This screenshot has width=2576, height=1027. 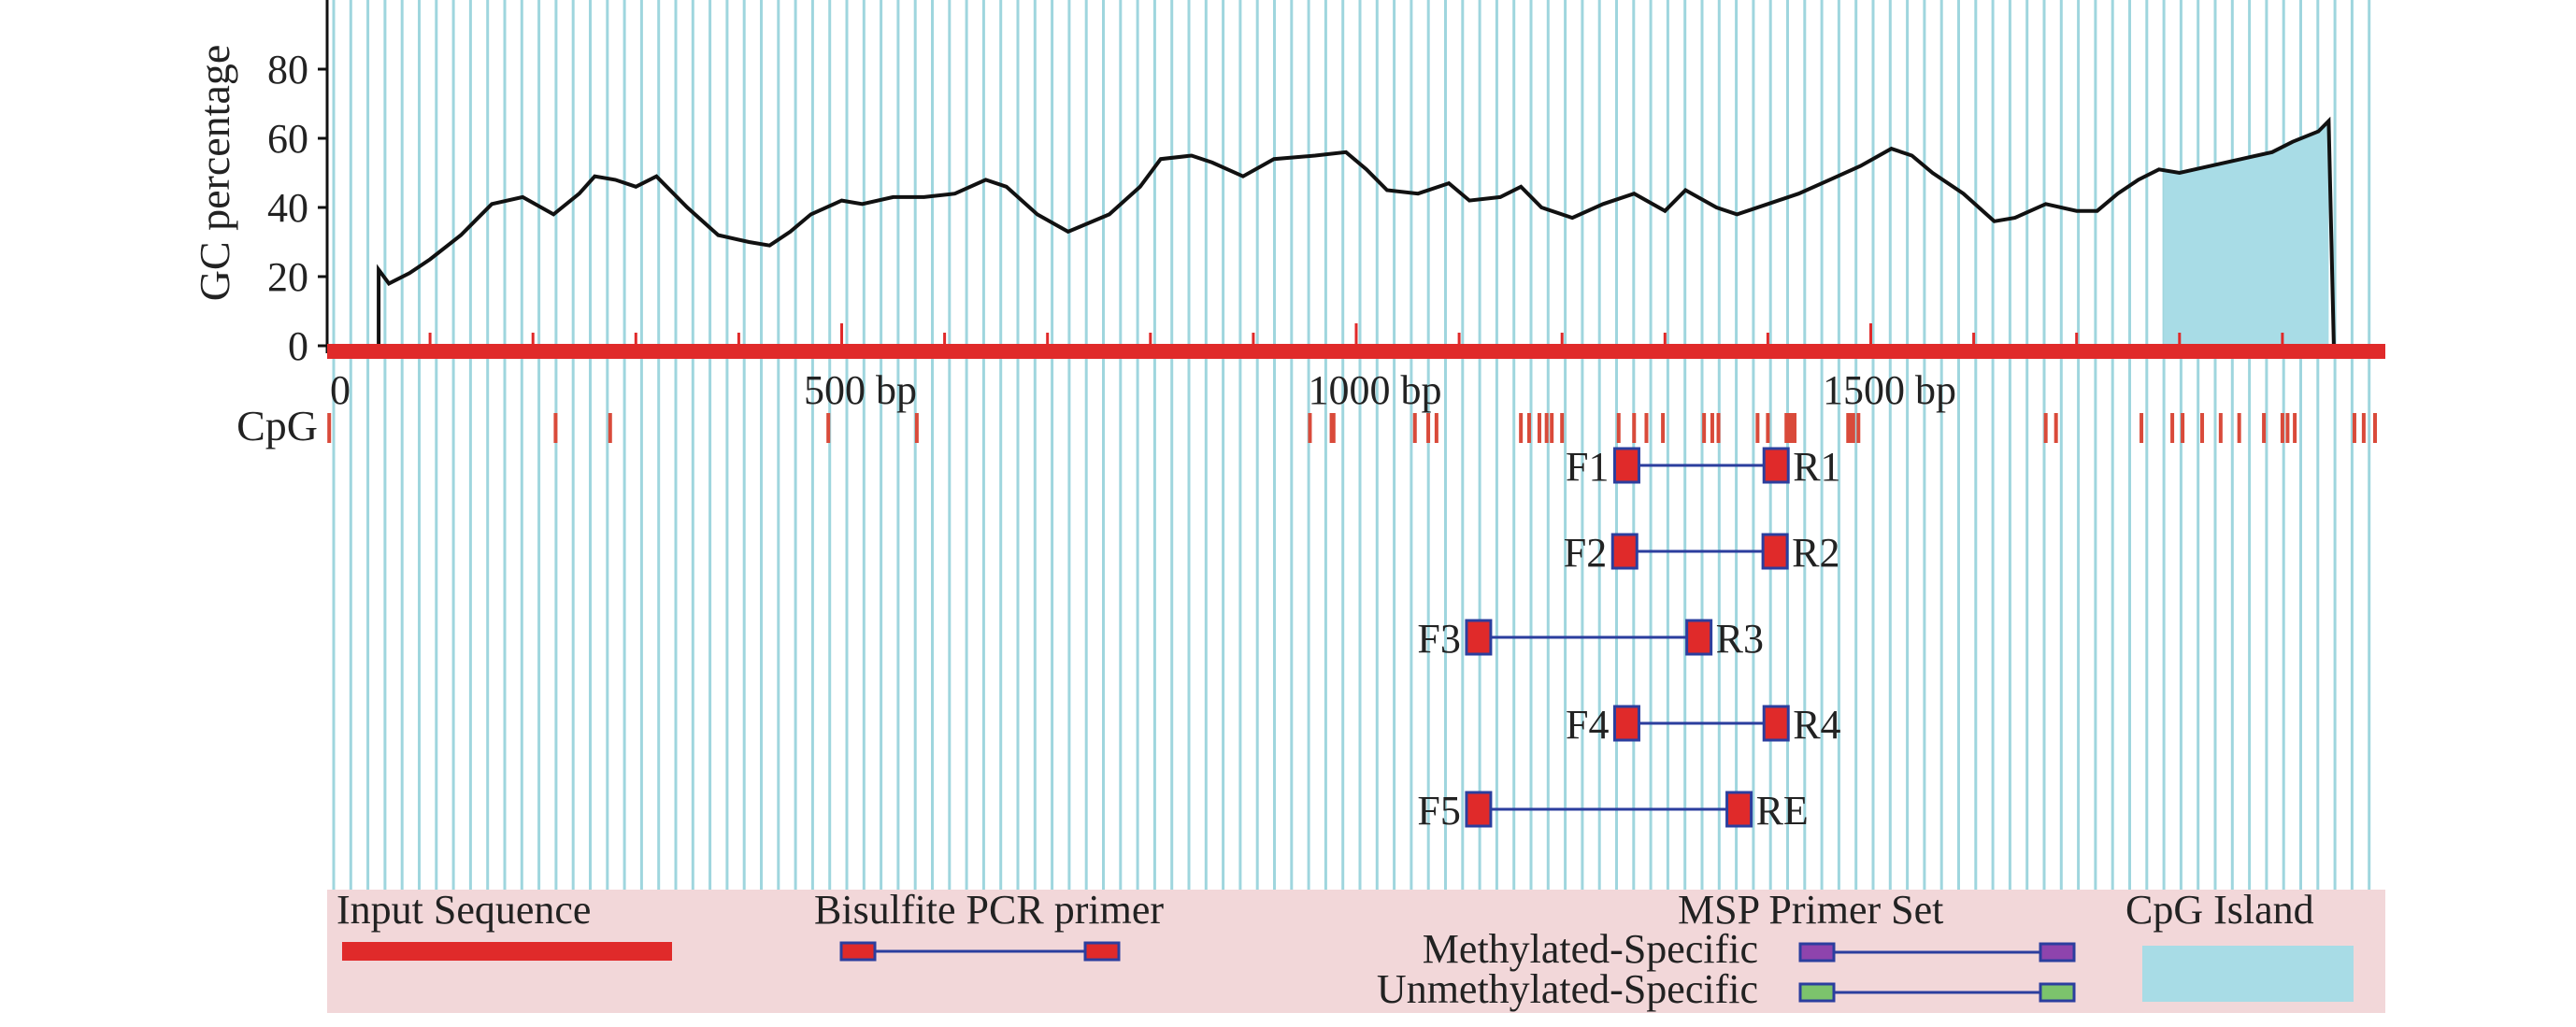 I want to click on y-tick-label: 40, so click(x=287, y=208).